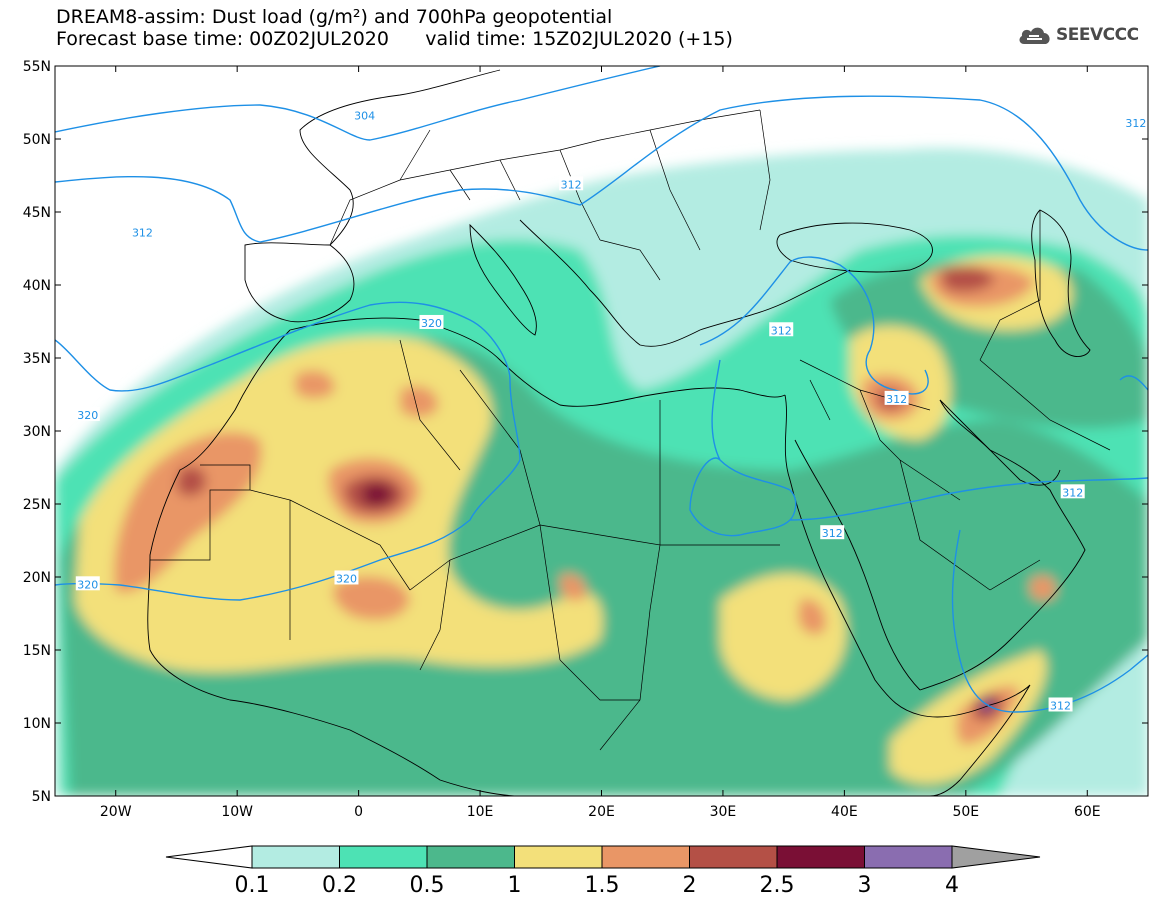 The width and height of the screenshot is (1165, 907). Describe the element at coordinates (601, 812) in the screenshot. I see `lon-tick-label: 20E` at that location.